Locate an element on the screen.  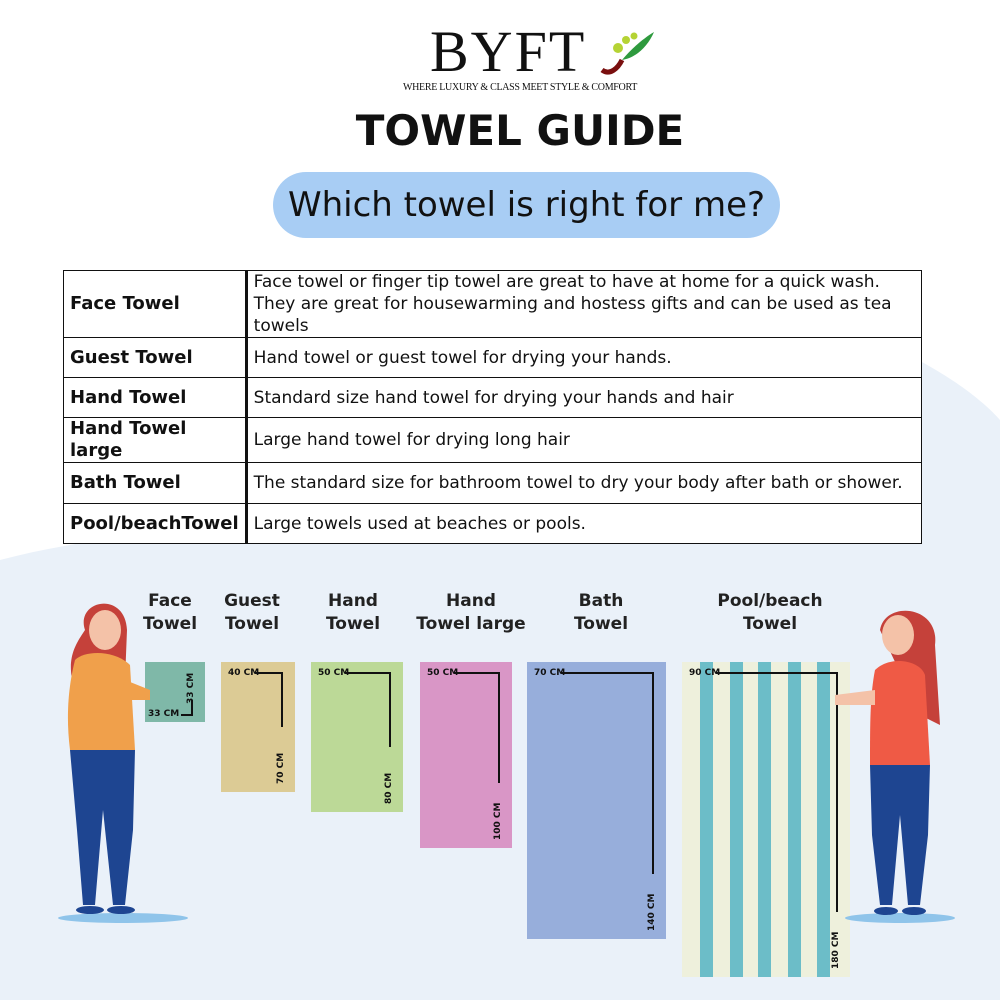
towel-heading: Face Towel is located at coordinates (170, 613).